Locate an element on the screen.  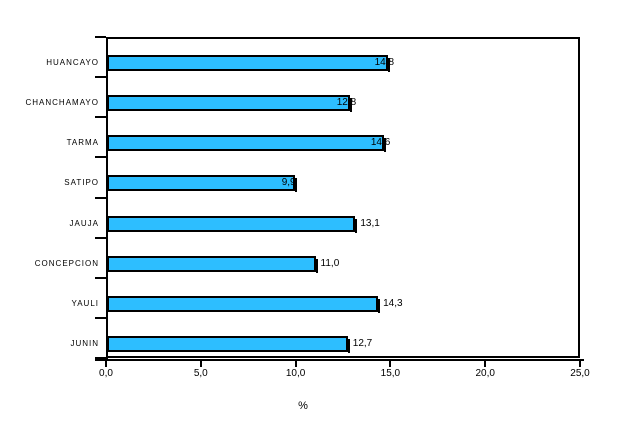
x-axis-line is located at coordinates (339, 360).